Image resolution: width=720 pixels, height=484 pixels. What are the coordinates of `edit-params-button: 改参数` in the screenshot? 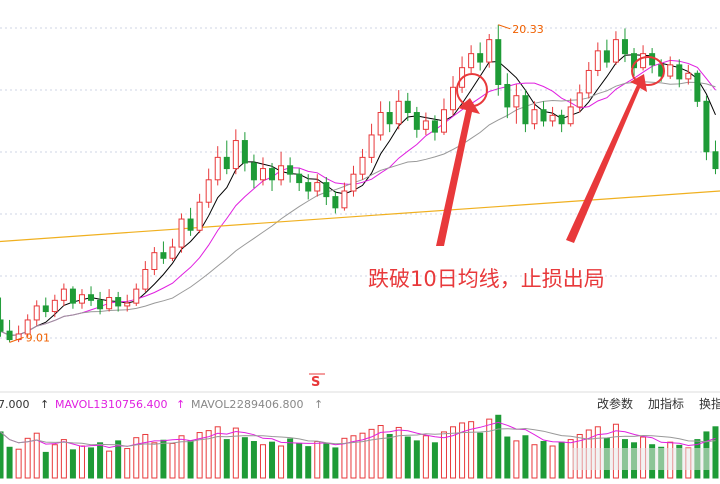 It's located at (615, 403).